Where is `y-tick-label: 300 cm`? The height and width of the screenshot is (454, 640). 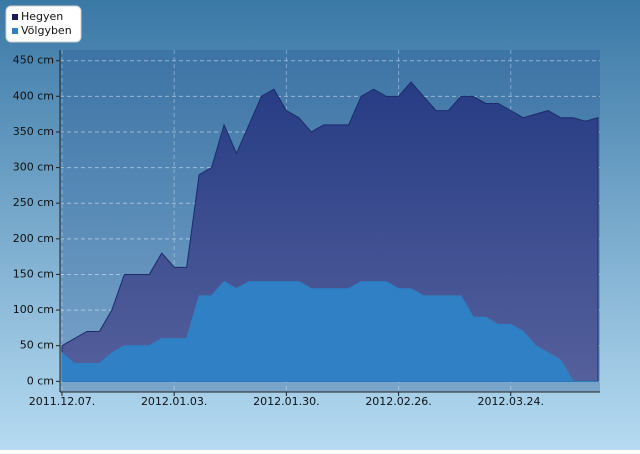 y-tick-label: 300 cm is located at coordinates (33, 167).